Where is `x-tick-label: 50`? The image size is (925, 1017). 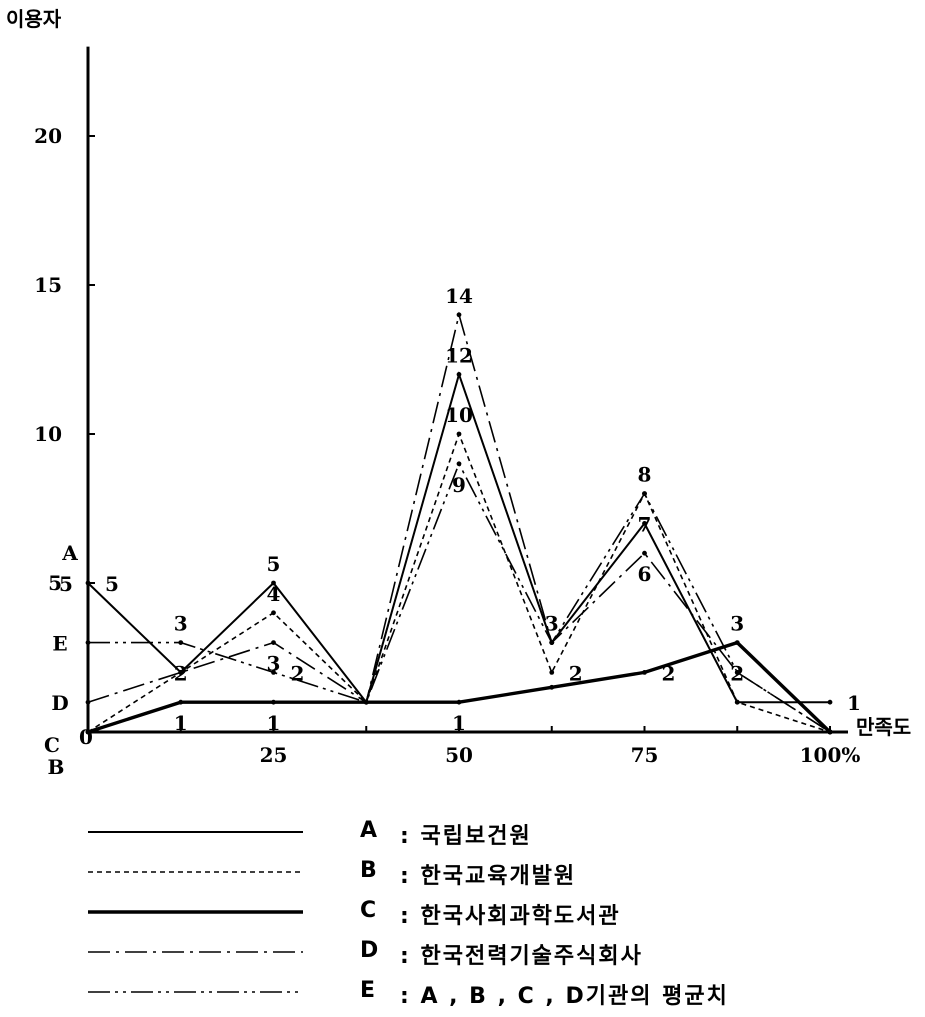
x-tick-label: 50 is located at coordinates (459, 755).